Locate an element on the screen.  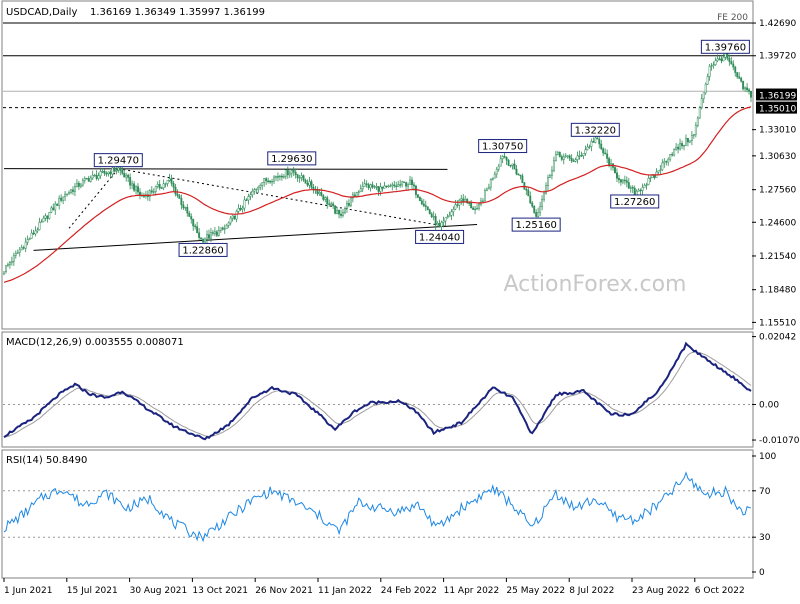
annotation-label: 1.22860 is located at coordinates (202, 250).